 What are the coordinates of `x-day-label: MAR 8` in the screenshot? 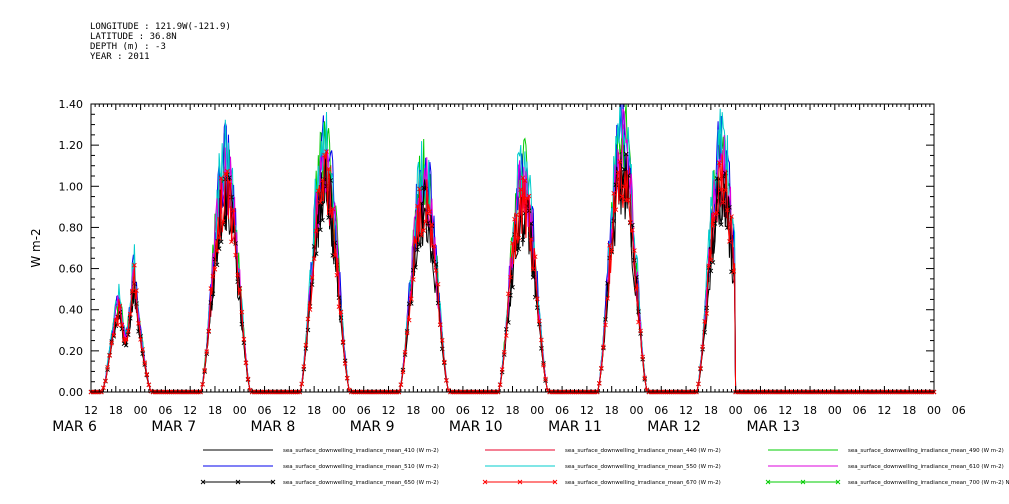 It's located at (273, 427).